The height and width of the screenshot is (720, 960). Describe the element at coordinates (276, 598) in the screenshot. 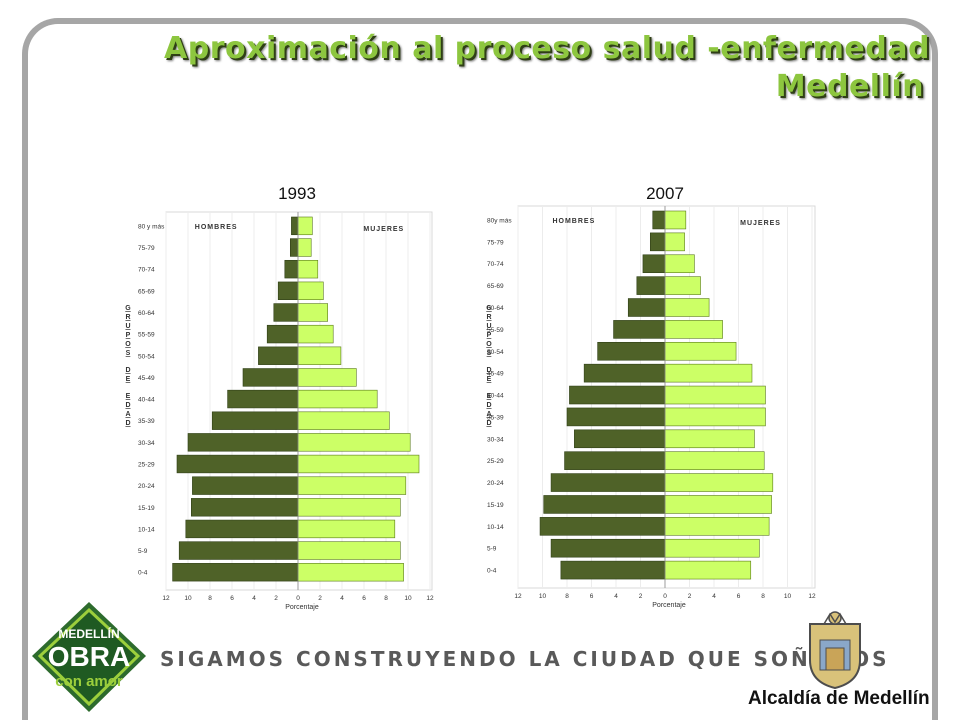

I see `xtick-left-0: 2` at that location.